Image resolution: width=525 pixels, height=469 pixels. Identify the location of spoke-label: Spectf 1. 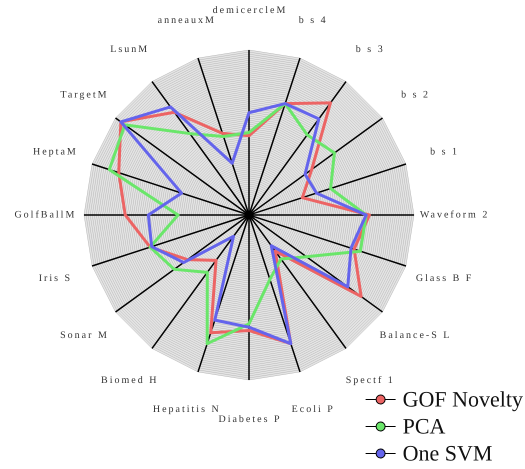
(370, 380).